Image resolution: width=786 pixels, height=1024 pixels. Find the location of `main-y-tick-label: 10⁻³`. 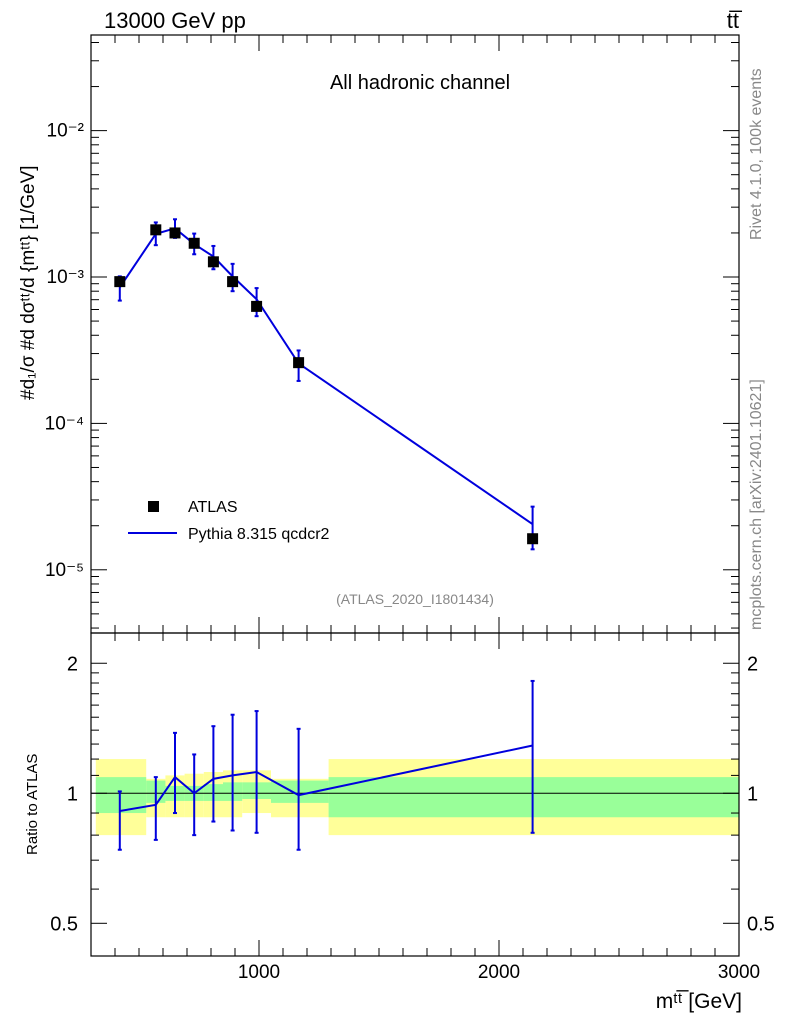

main-y-tick-label: 10⁻³ is located at coordinates (66, 277).